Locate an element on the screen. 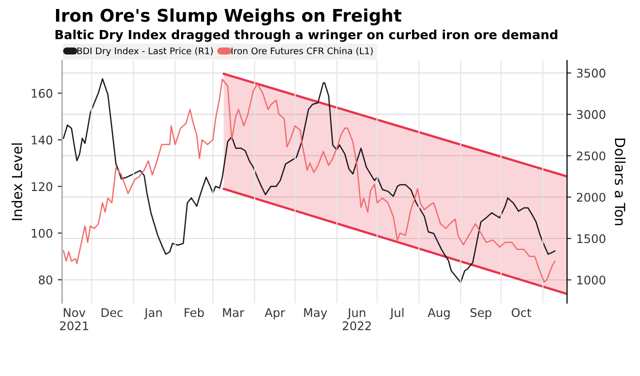 Image resolution: width=640 pixels, height=376 pixels. x-tick-label: Mar is located at coordinates (233, 313).